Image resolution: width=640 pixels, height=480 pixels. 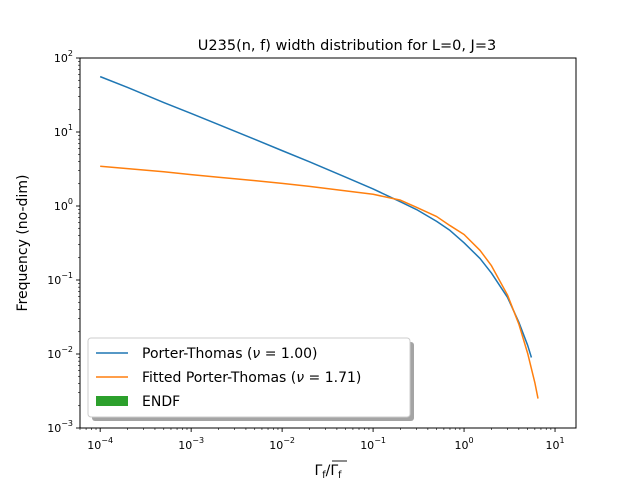 I want to click on x-tick-label-5: 10¹, so click(x=554, y=444).